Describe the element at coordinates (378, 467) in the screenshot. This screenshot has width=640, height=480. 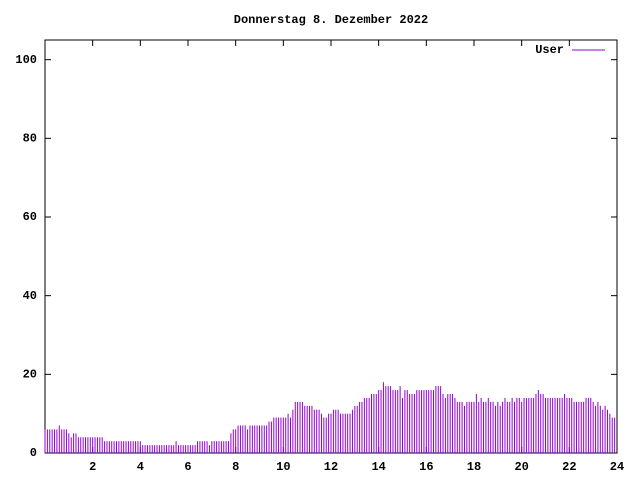
I see `x-tick-label: 14` at that location.